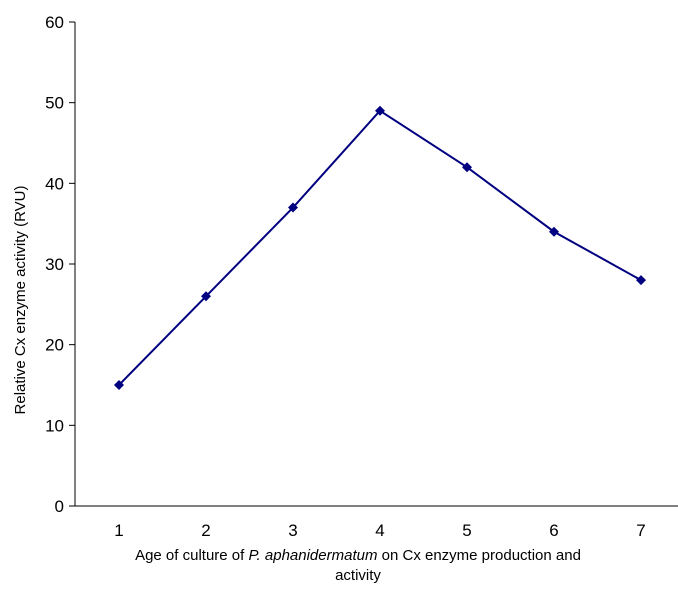 This screenshot has height=592, width=678. I want to click on y-tick-label: 50, so click(54, 103).